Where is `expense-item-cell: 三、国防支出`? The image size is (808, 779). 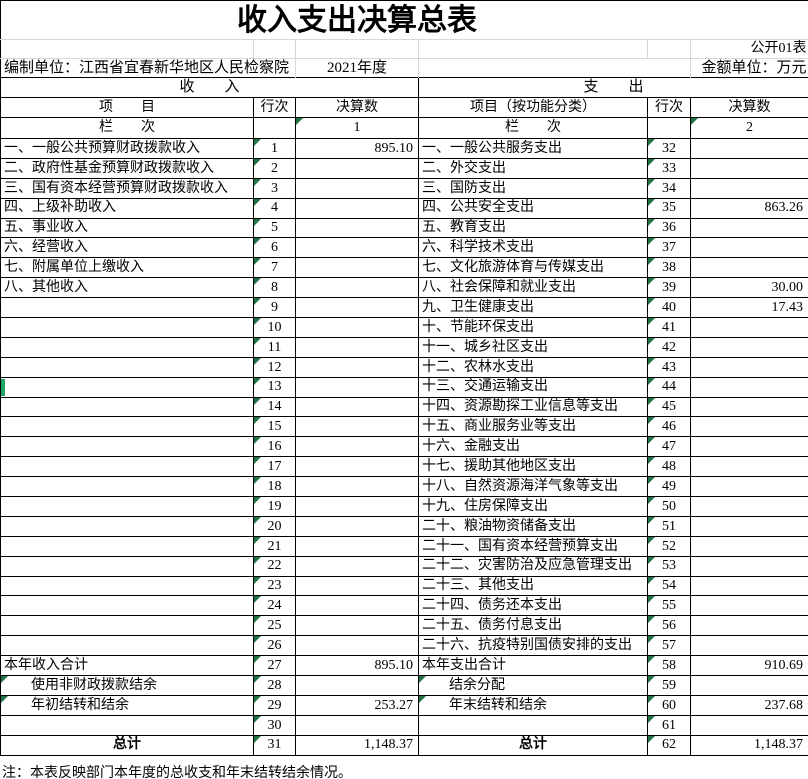 expense-item-cell: 三、国防支出 is located at coordinates (533, 188).